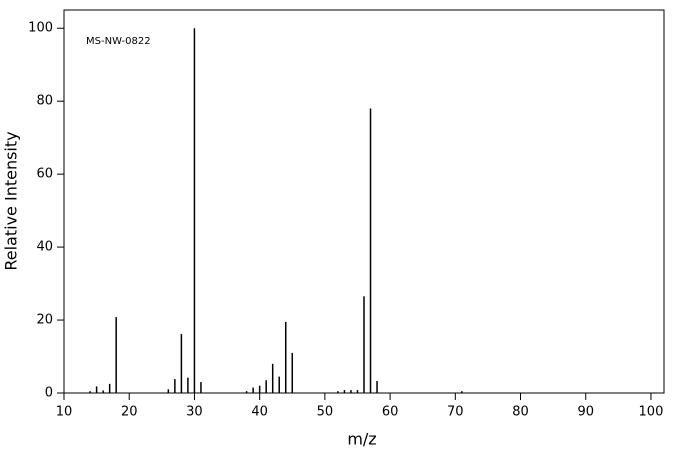  I want to click on x-tick-label: 70, so click(455, 412).